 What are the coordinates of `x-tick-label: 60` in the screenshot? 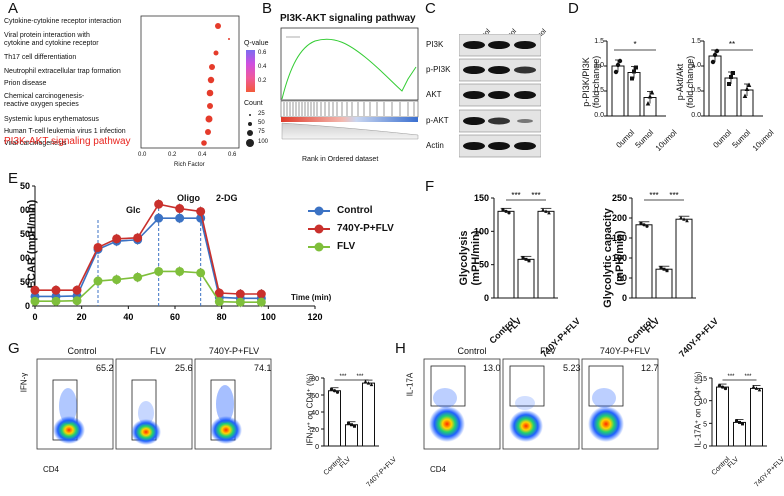 It's located at (175, 317).